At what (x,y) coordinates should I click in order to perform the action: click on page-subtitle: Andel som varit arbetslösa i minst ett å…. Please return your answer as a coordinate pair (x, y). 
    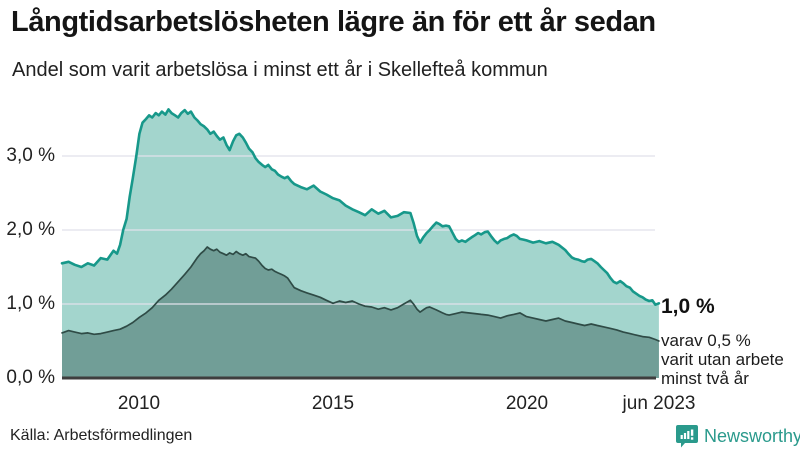
    Looking at the image, I should click on (280, 70).